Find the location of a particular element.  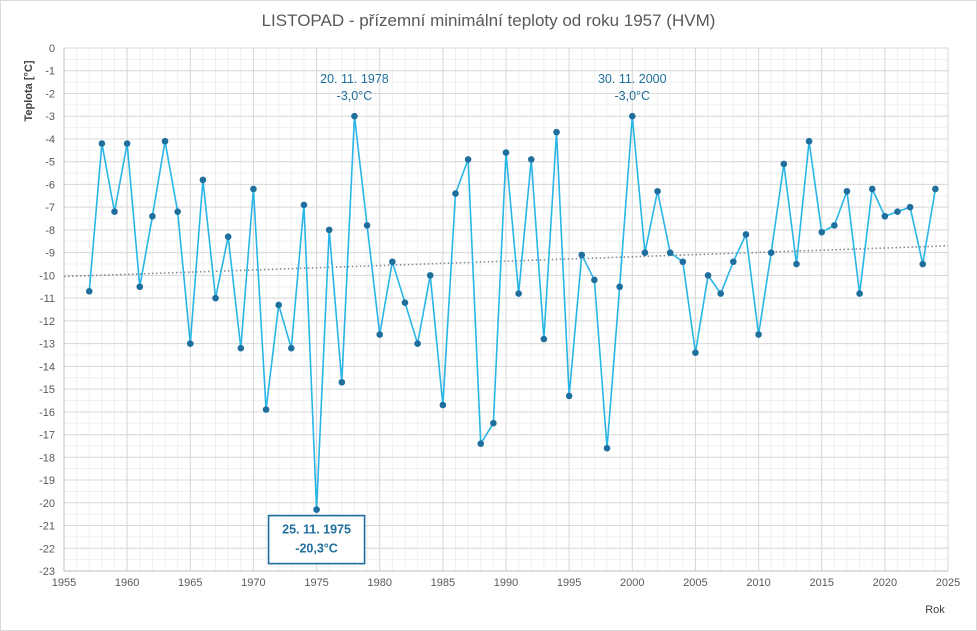

y-tick-label: -6 is located at coordinates (50, 185).